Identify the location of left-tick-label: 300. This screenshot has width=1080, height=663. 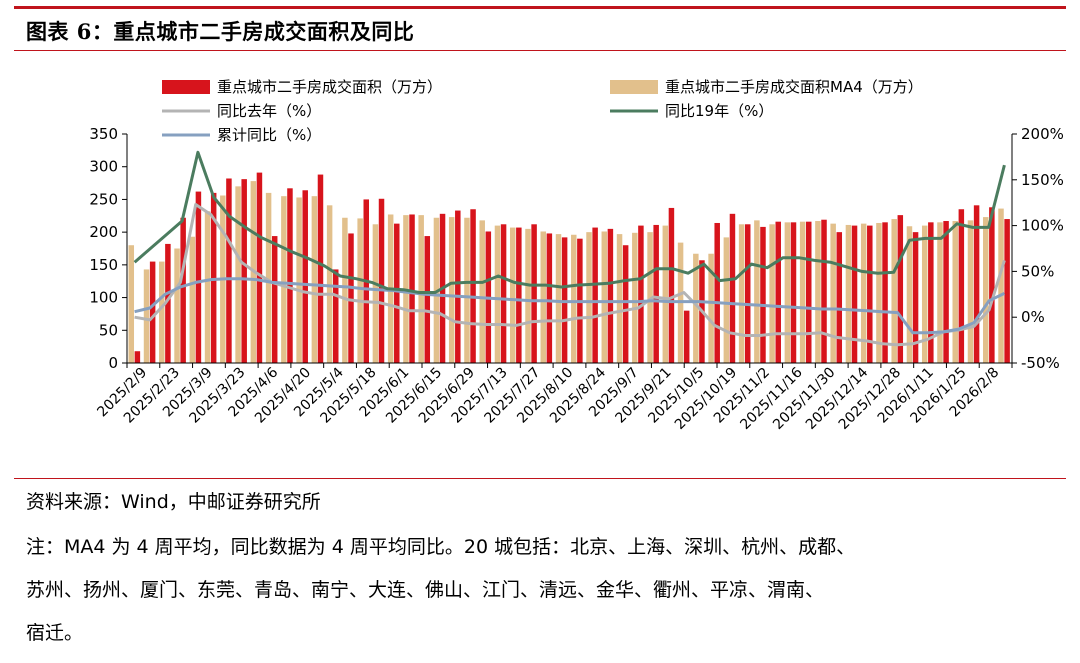
(103, 167).